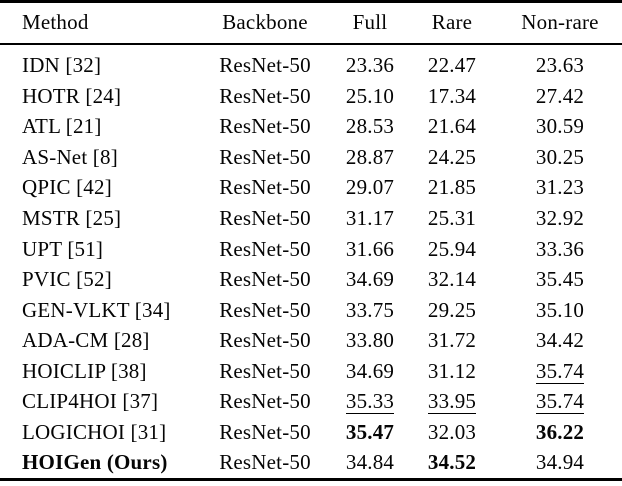 Image resolution: width=622 pixels, height=486 pixels. What do you see at coordinates (560, 156) in the screenshot?
I see `cell-value: 30.25` at bounding box center [560, 156].